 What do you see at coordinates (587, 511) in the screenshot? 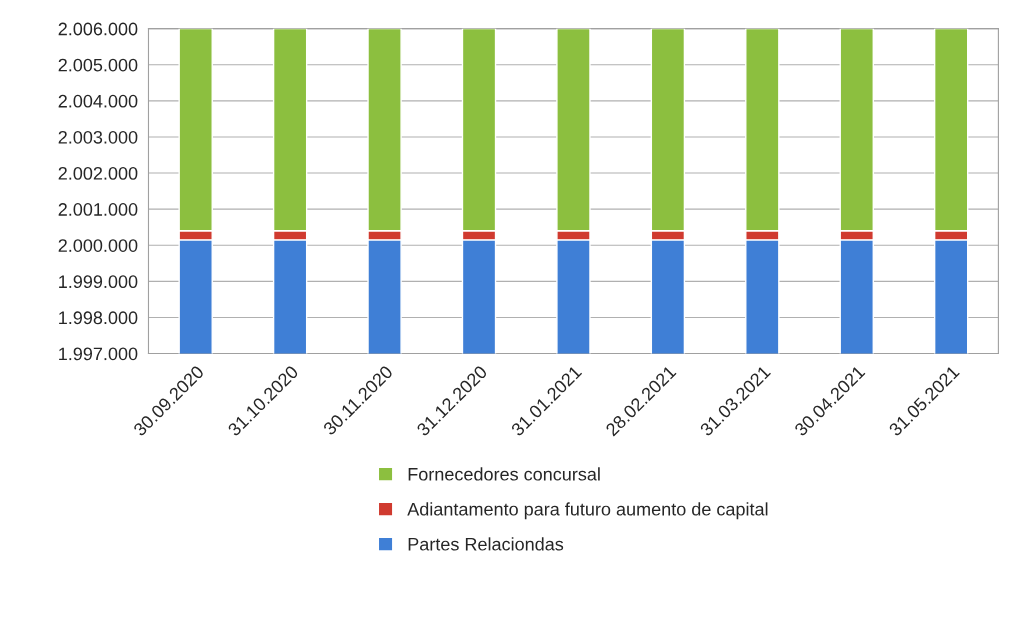
I see `legend-label: Adiantamento para futuro aumento de capital` at bounding box center [587, 511].